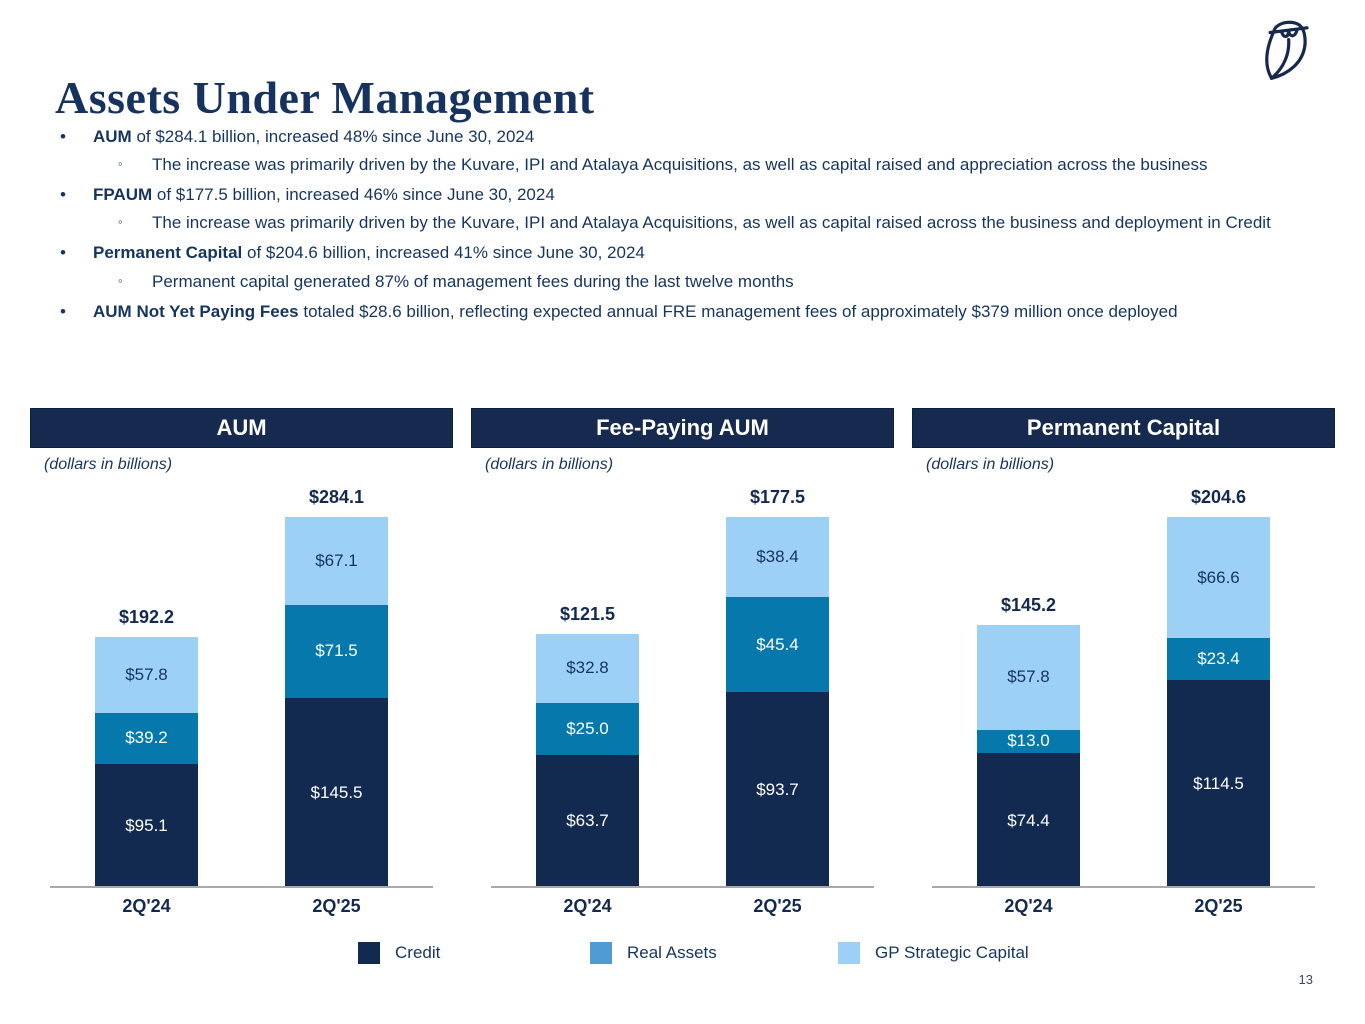 This screenshot has height=1024, width=1365. What do you see at coordinates (1218, 577) in the screenshot?
I see `segment-value-label: $66.6` at bounding box center [1218, 577].